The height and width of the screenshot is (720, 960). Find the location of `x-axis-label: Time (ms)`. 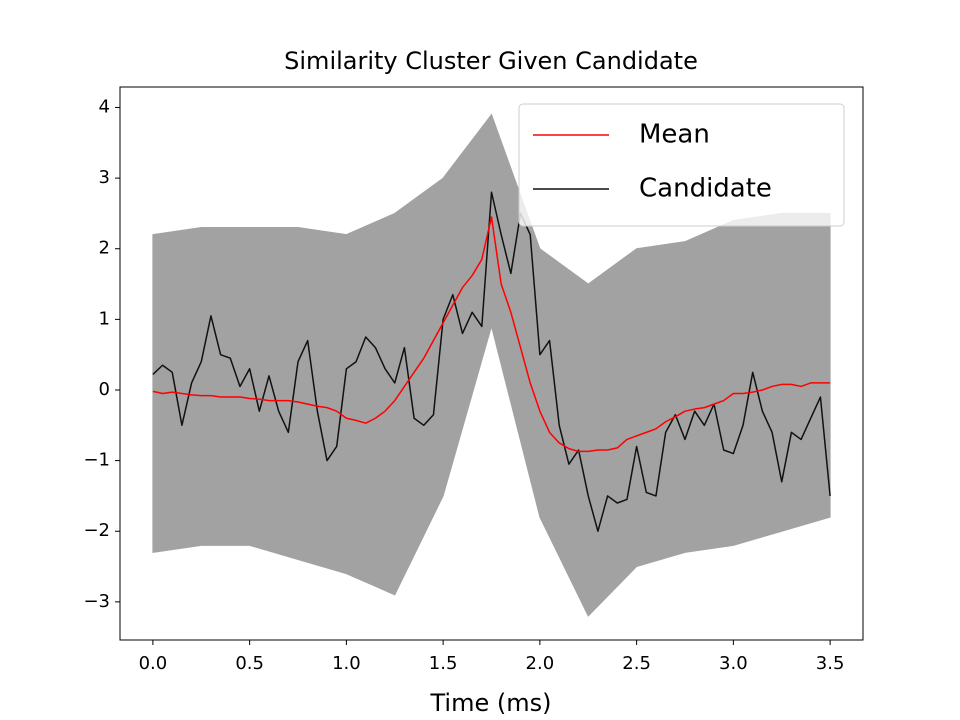

x-axis-label: Time (ms) is located at coordinates (491, 703).